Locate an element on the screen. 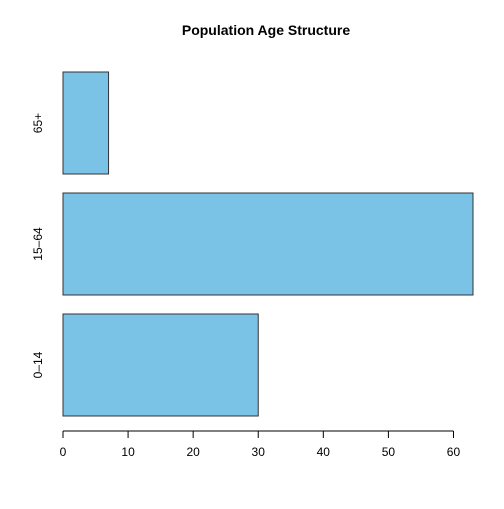 The height and width of the screenshot is (509, 504). x-tick-label-1: 10 is located at coordinates (128, 452).